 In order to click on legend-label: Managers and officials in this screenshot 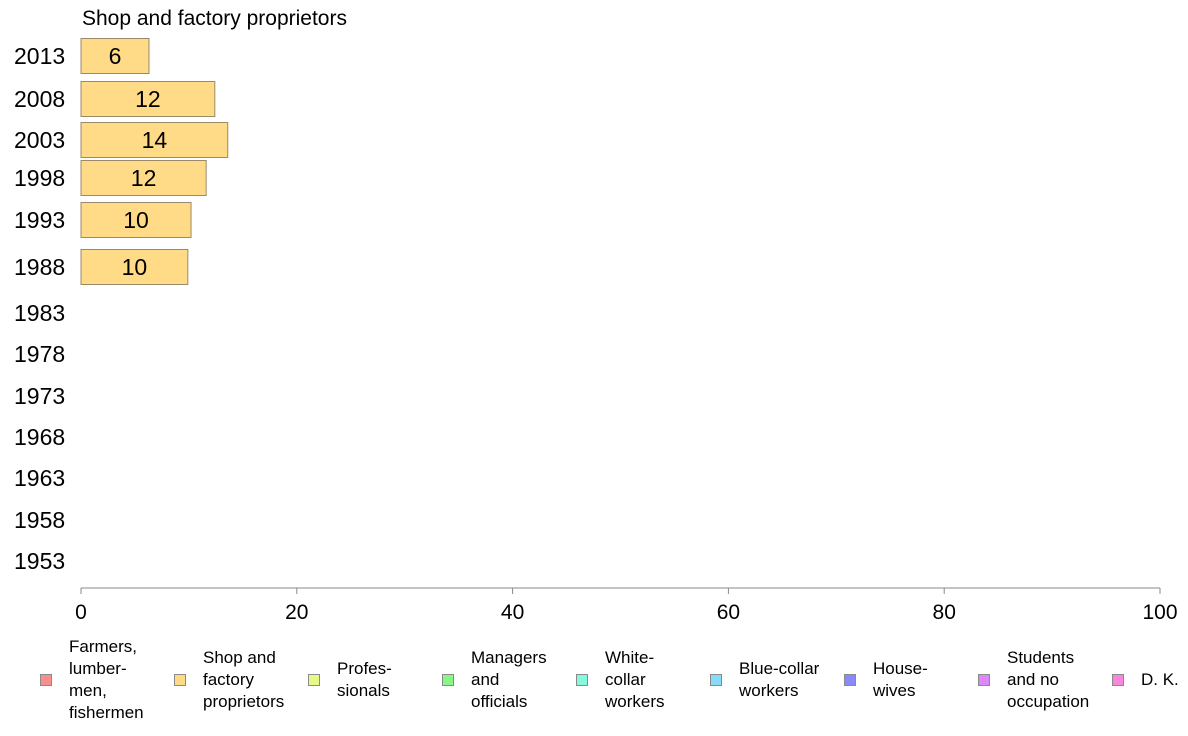, I will do `click(509, 679)`.